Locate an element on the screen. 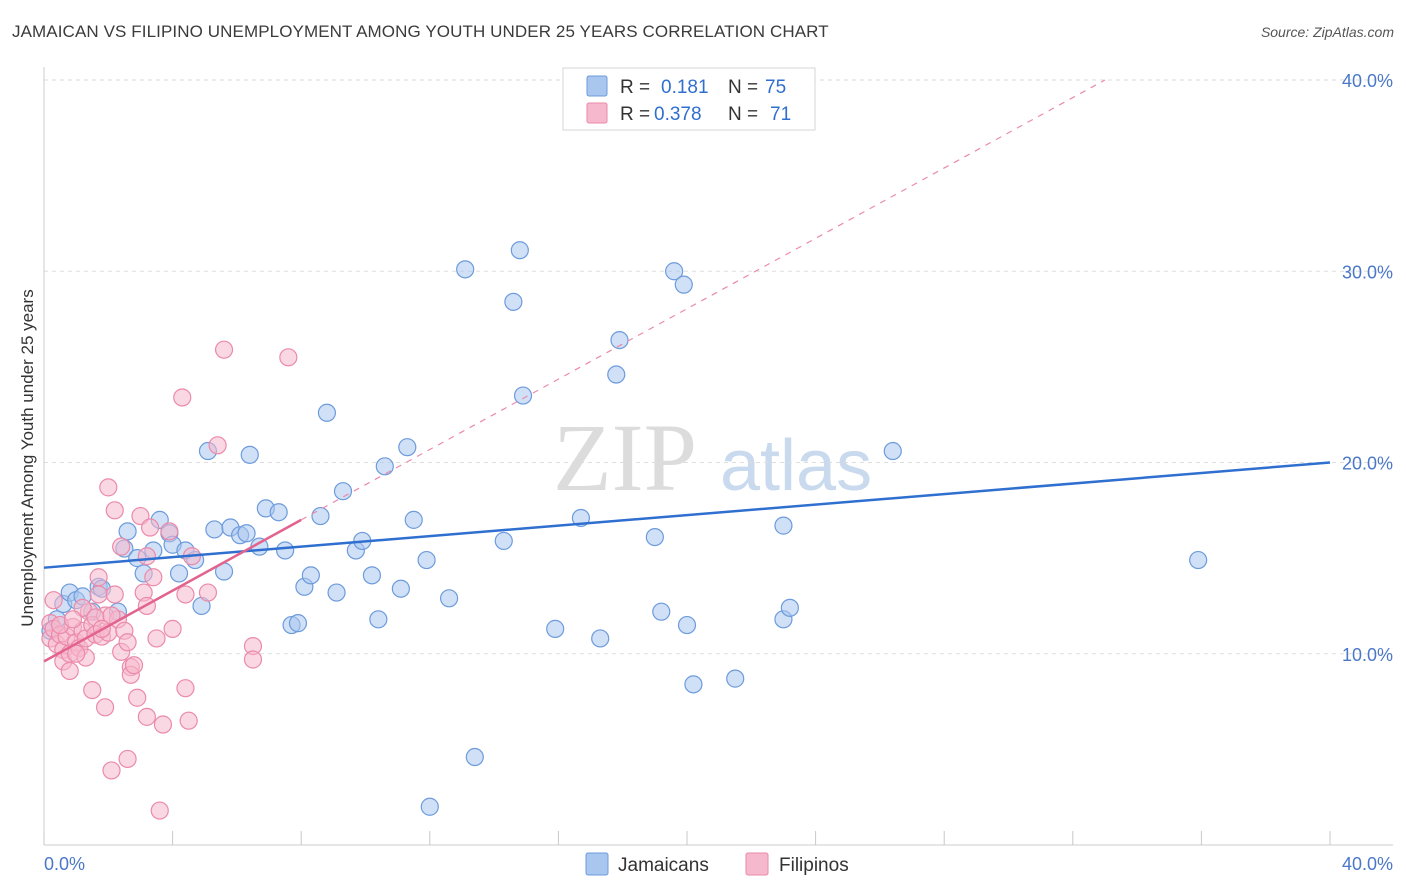 The image size is (1406, 892). jamaicans-legend-swatch is located at coordinates (597, 864).